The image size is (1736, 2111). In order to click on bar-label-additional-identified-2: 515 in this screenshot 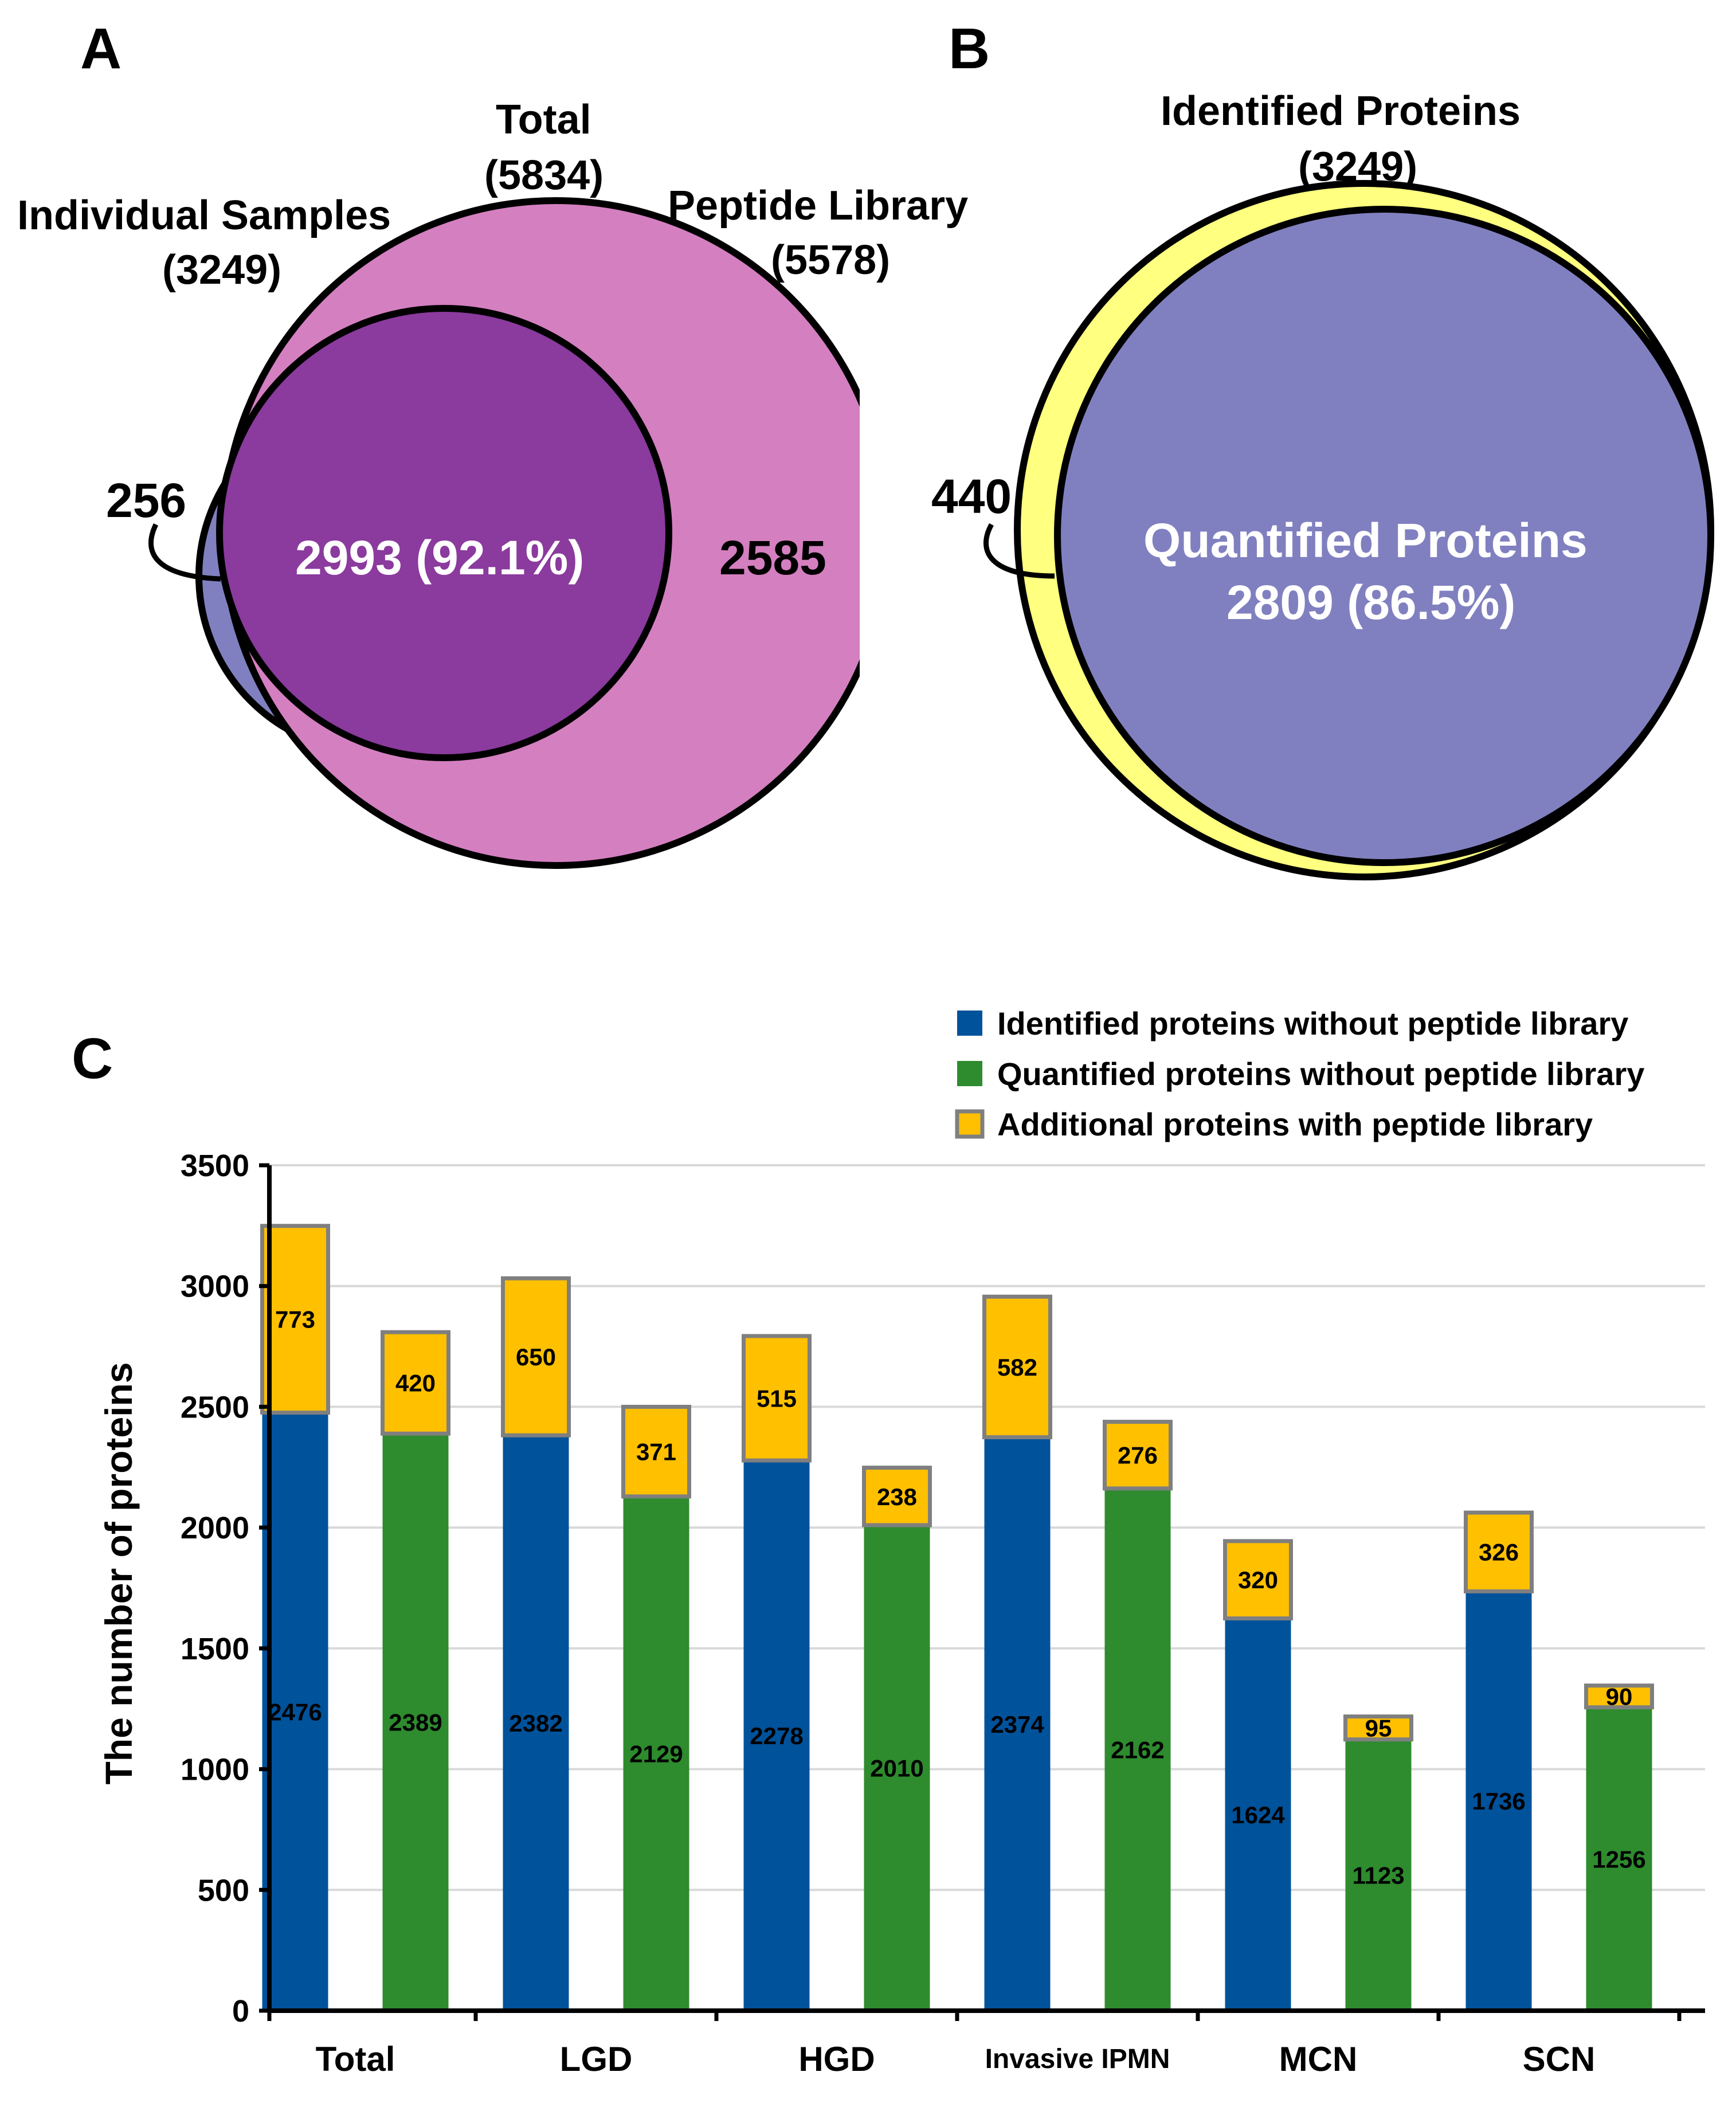, I will do `click(777, 1398)`.